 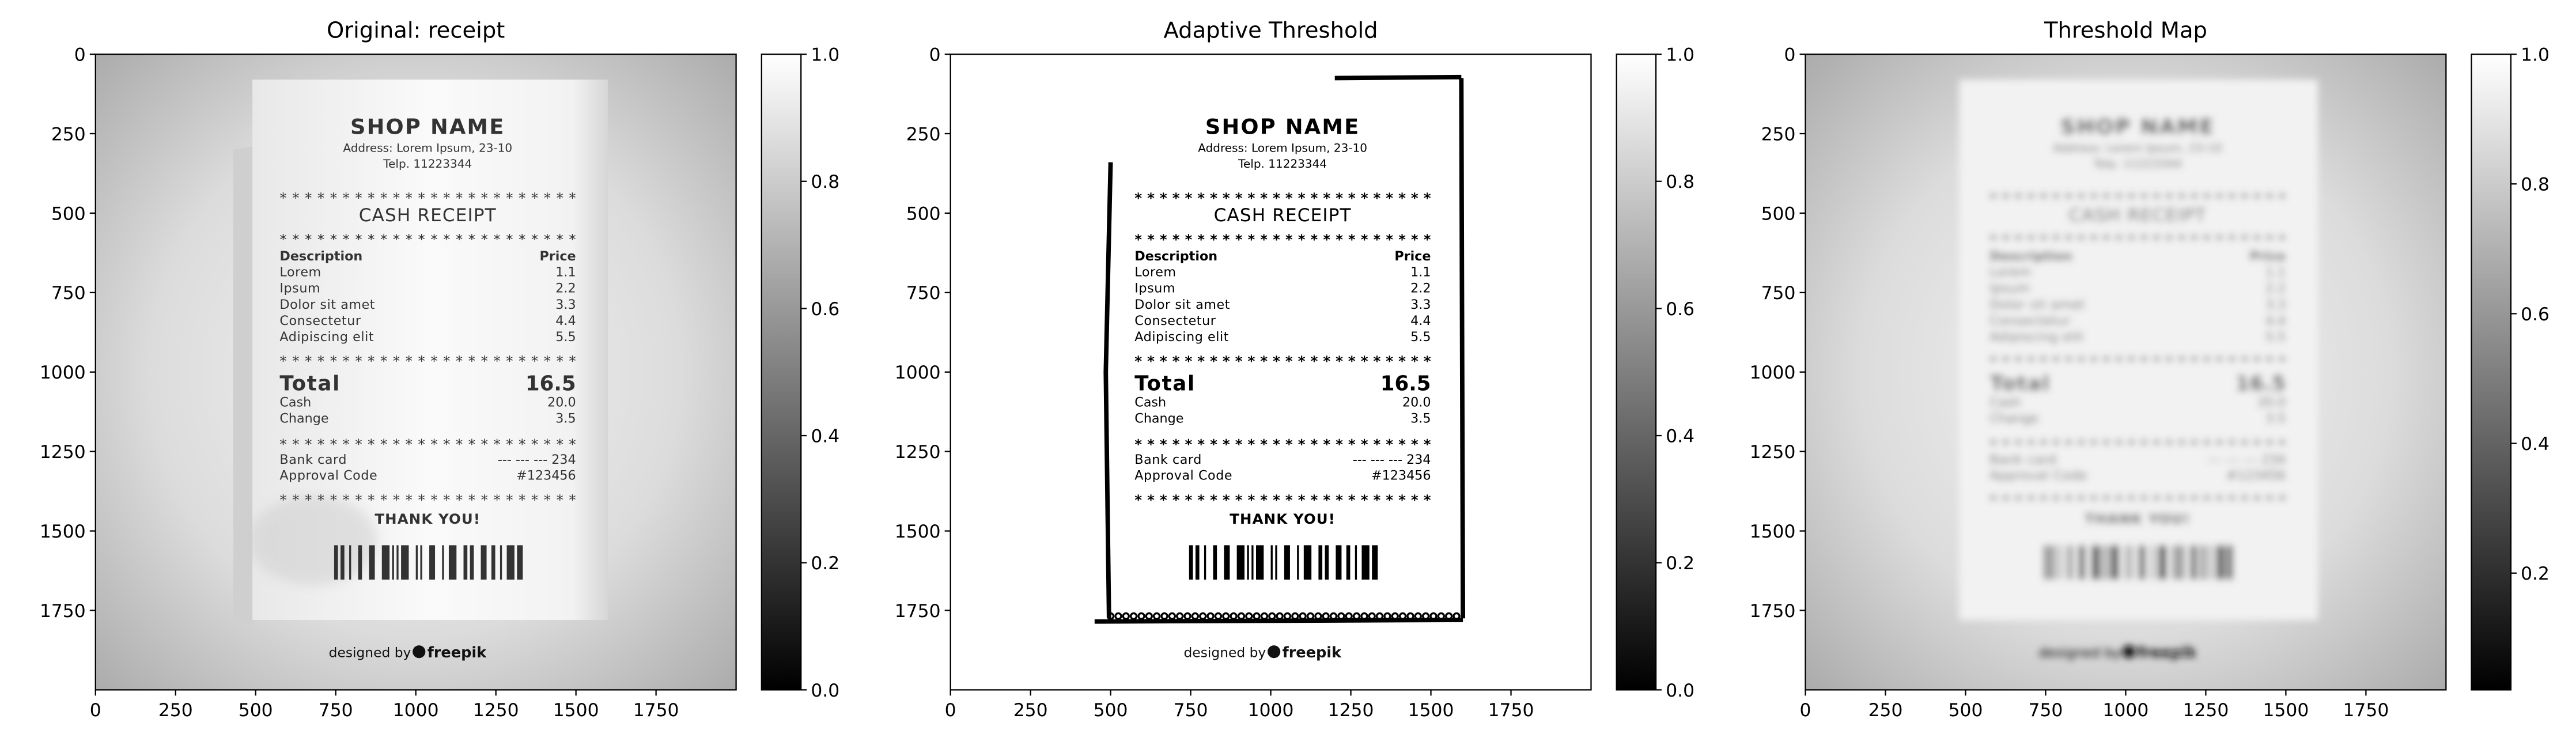 What do you see at coordinates (1111, 710) in the screenshot?
I see `x-tick-label: 500` at bounding box center [1111, 710].